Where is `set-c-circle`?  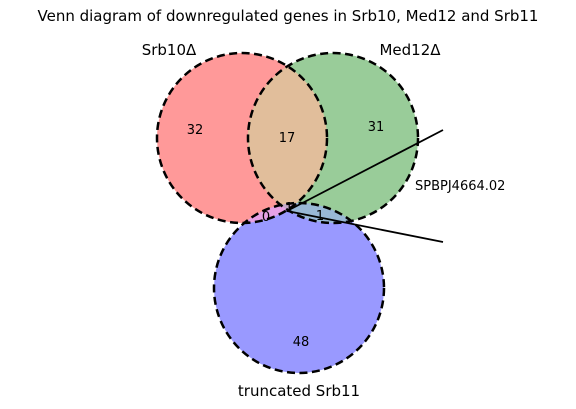 set-c-circle is located at coordinates (299, 288).